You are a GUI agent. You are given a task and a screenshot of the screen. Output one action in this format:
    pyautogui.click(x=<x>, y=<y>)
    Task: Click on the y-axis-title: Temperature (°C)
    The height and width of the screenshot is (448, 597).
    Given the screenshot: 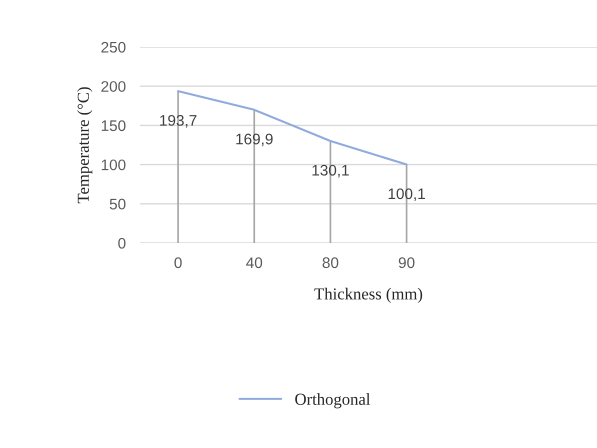 What is the action you would take?
    pyautogui.click(x=84, y=145)
    